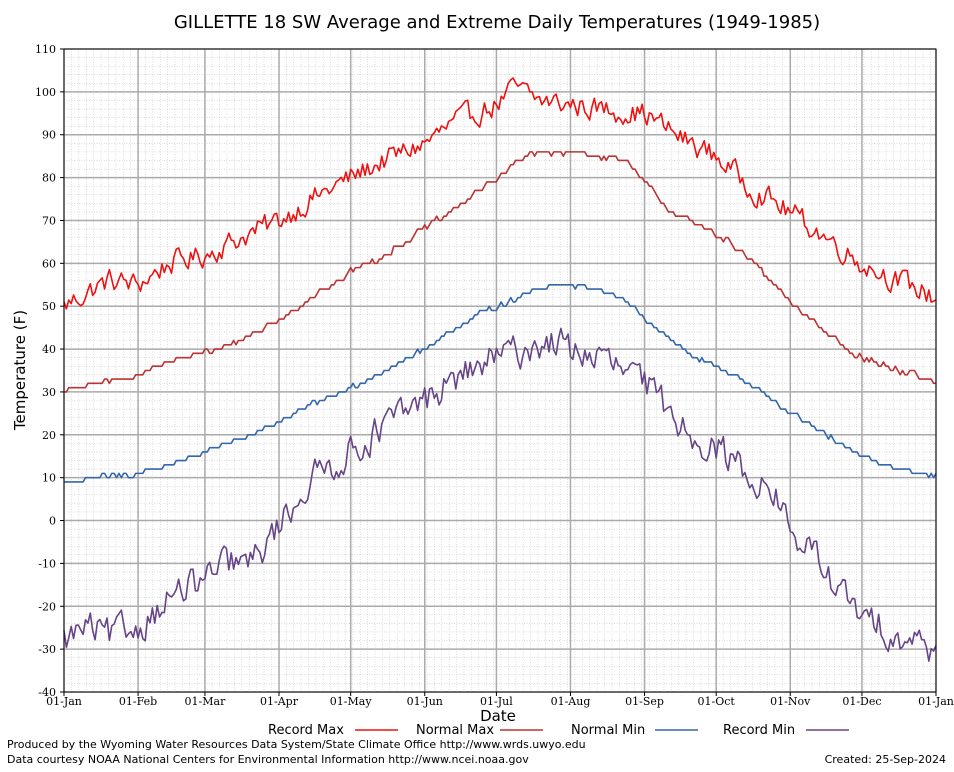  I want to click on y-tick-label: 40, so click(49, 349).